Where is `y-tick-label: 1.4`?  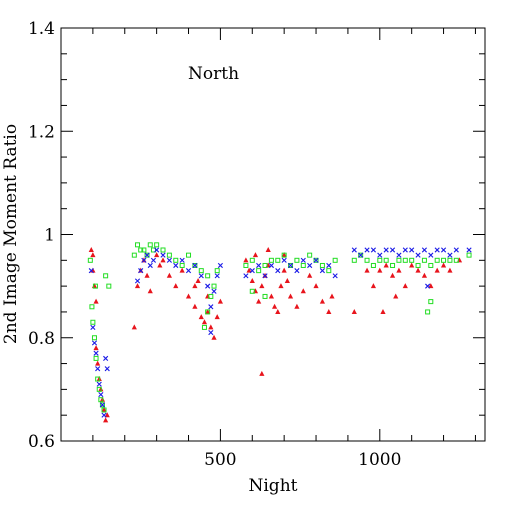 y-tick-label: 1.4 is located at coordinates (41, 29).